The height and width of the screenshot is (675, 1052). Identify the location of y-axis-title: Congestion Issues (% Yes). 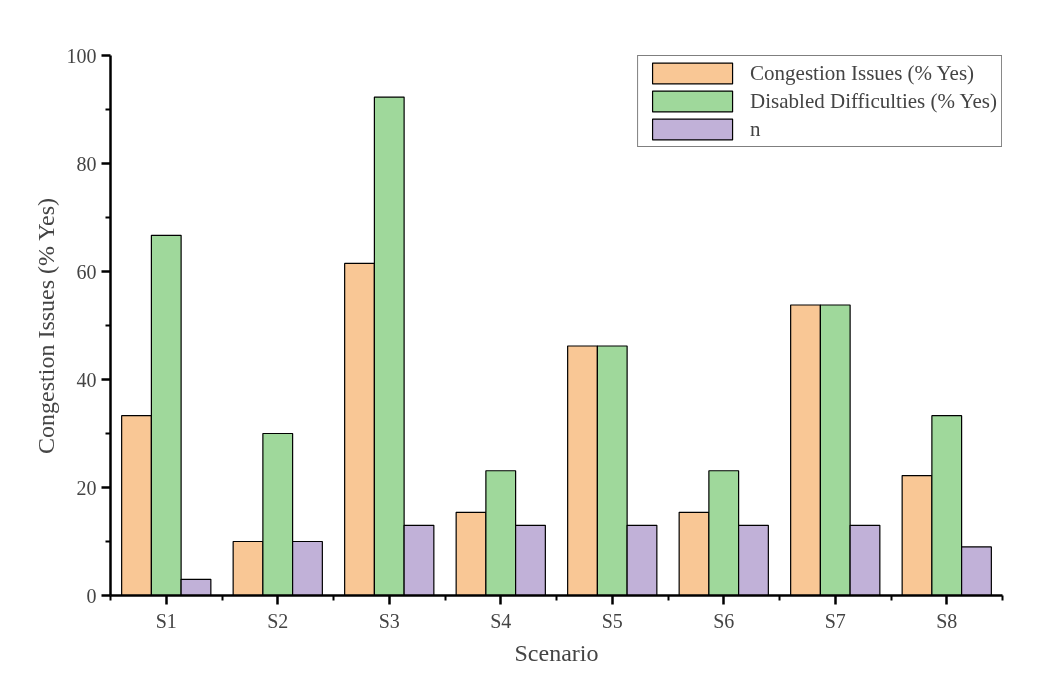
(45, 325).